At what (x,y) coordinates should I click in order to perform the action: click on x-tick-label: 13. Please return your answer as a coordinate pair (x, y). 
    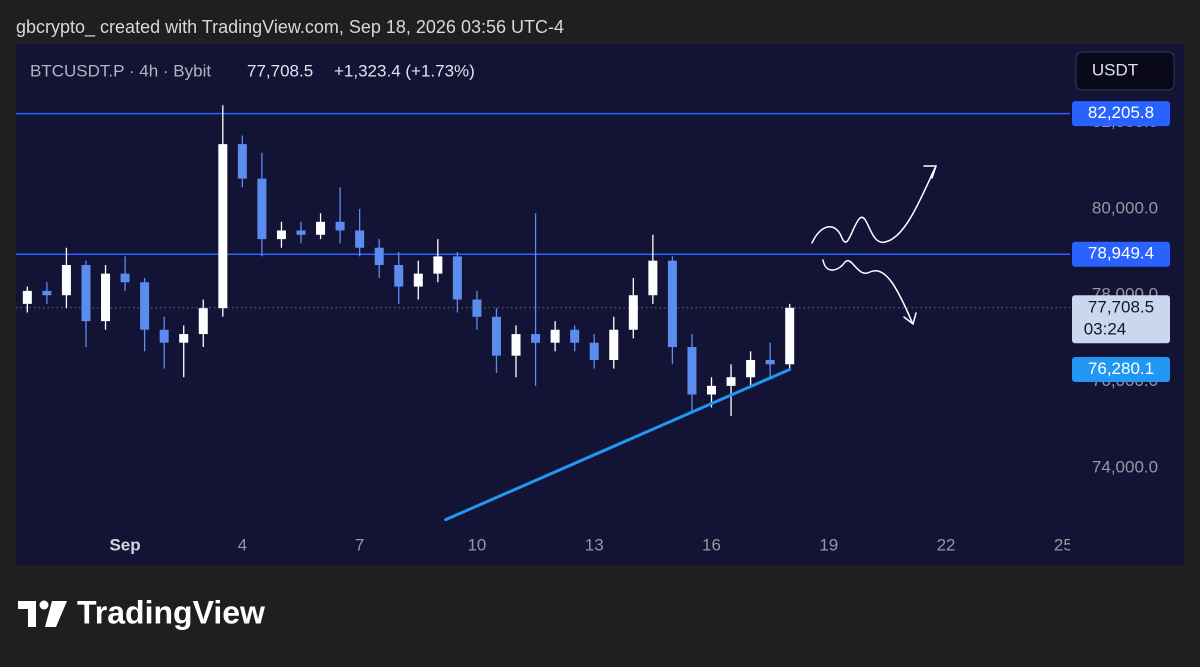
    Looking at the image, I should click on (594, 544).